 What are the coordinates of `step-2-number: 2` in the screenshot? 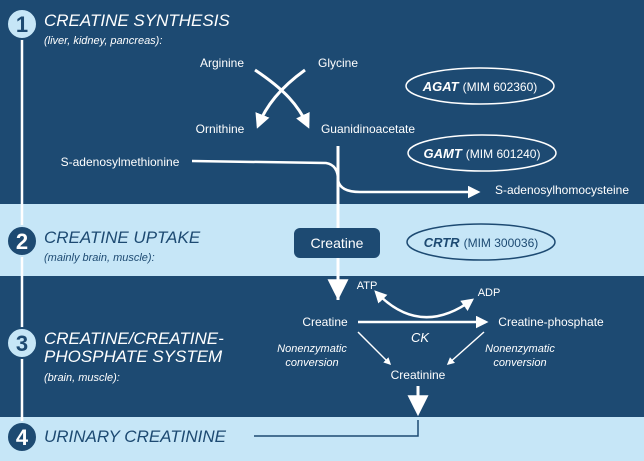 It's located at (22, 241).